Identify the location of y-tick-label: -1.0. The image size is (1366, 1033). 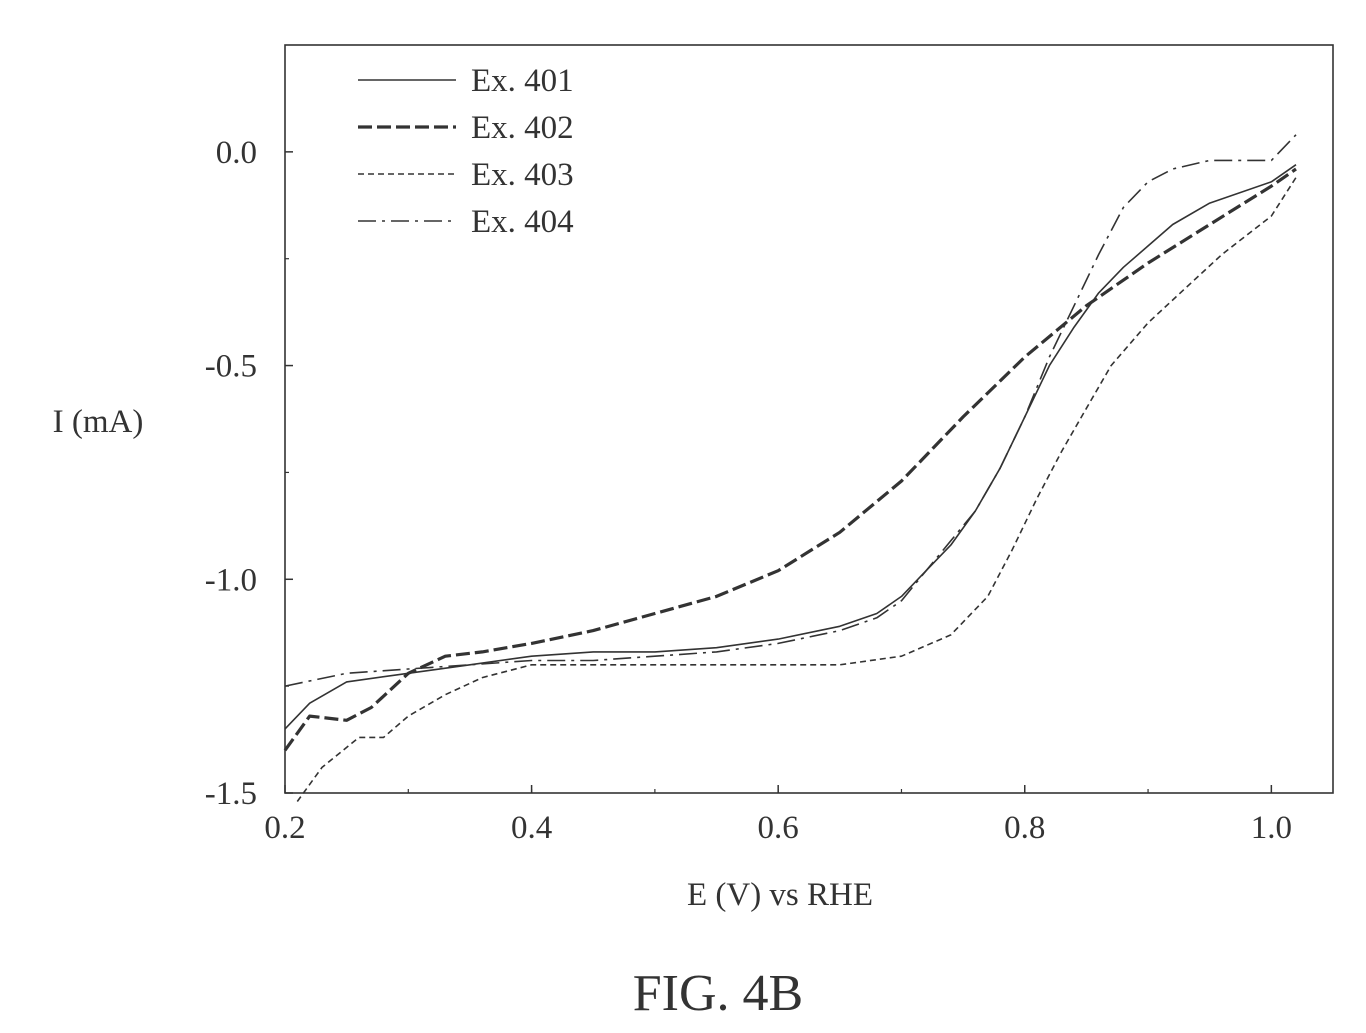
(231, 580).